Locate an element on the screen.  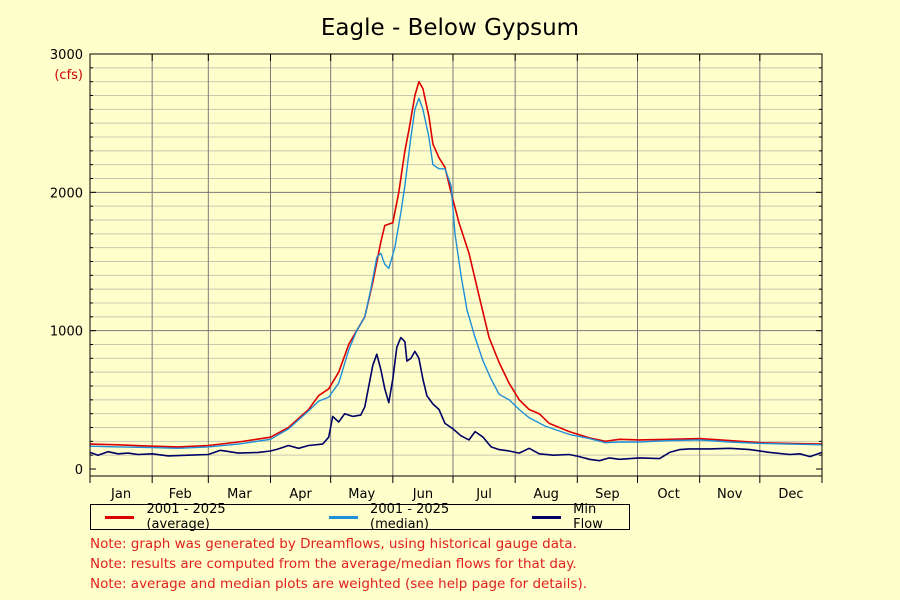
legend-item-min-flow: Min Flow is located at coordinates (580, 517).